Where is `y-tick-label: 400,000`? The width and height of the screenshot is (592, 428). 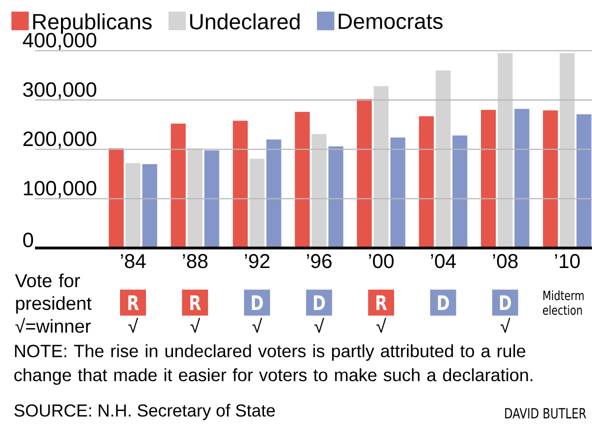
y-tick-label: 400,000 is located at coordinates (59, 41).